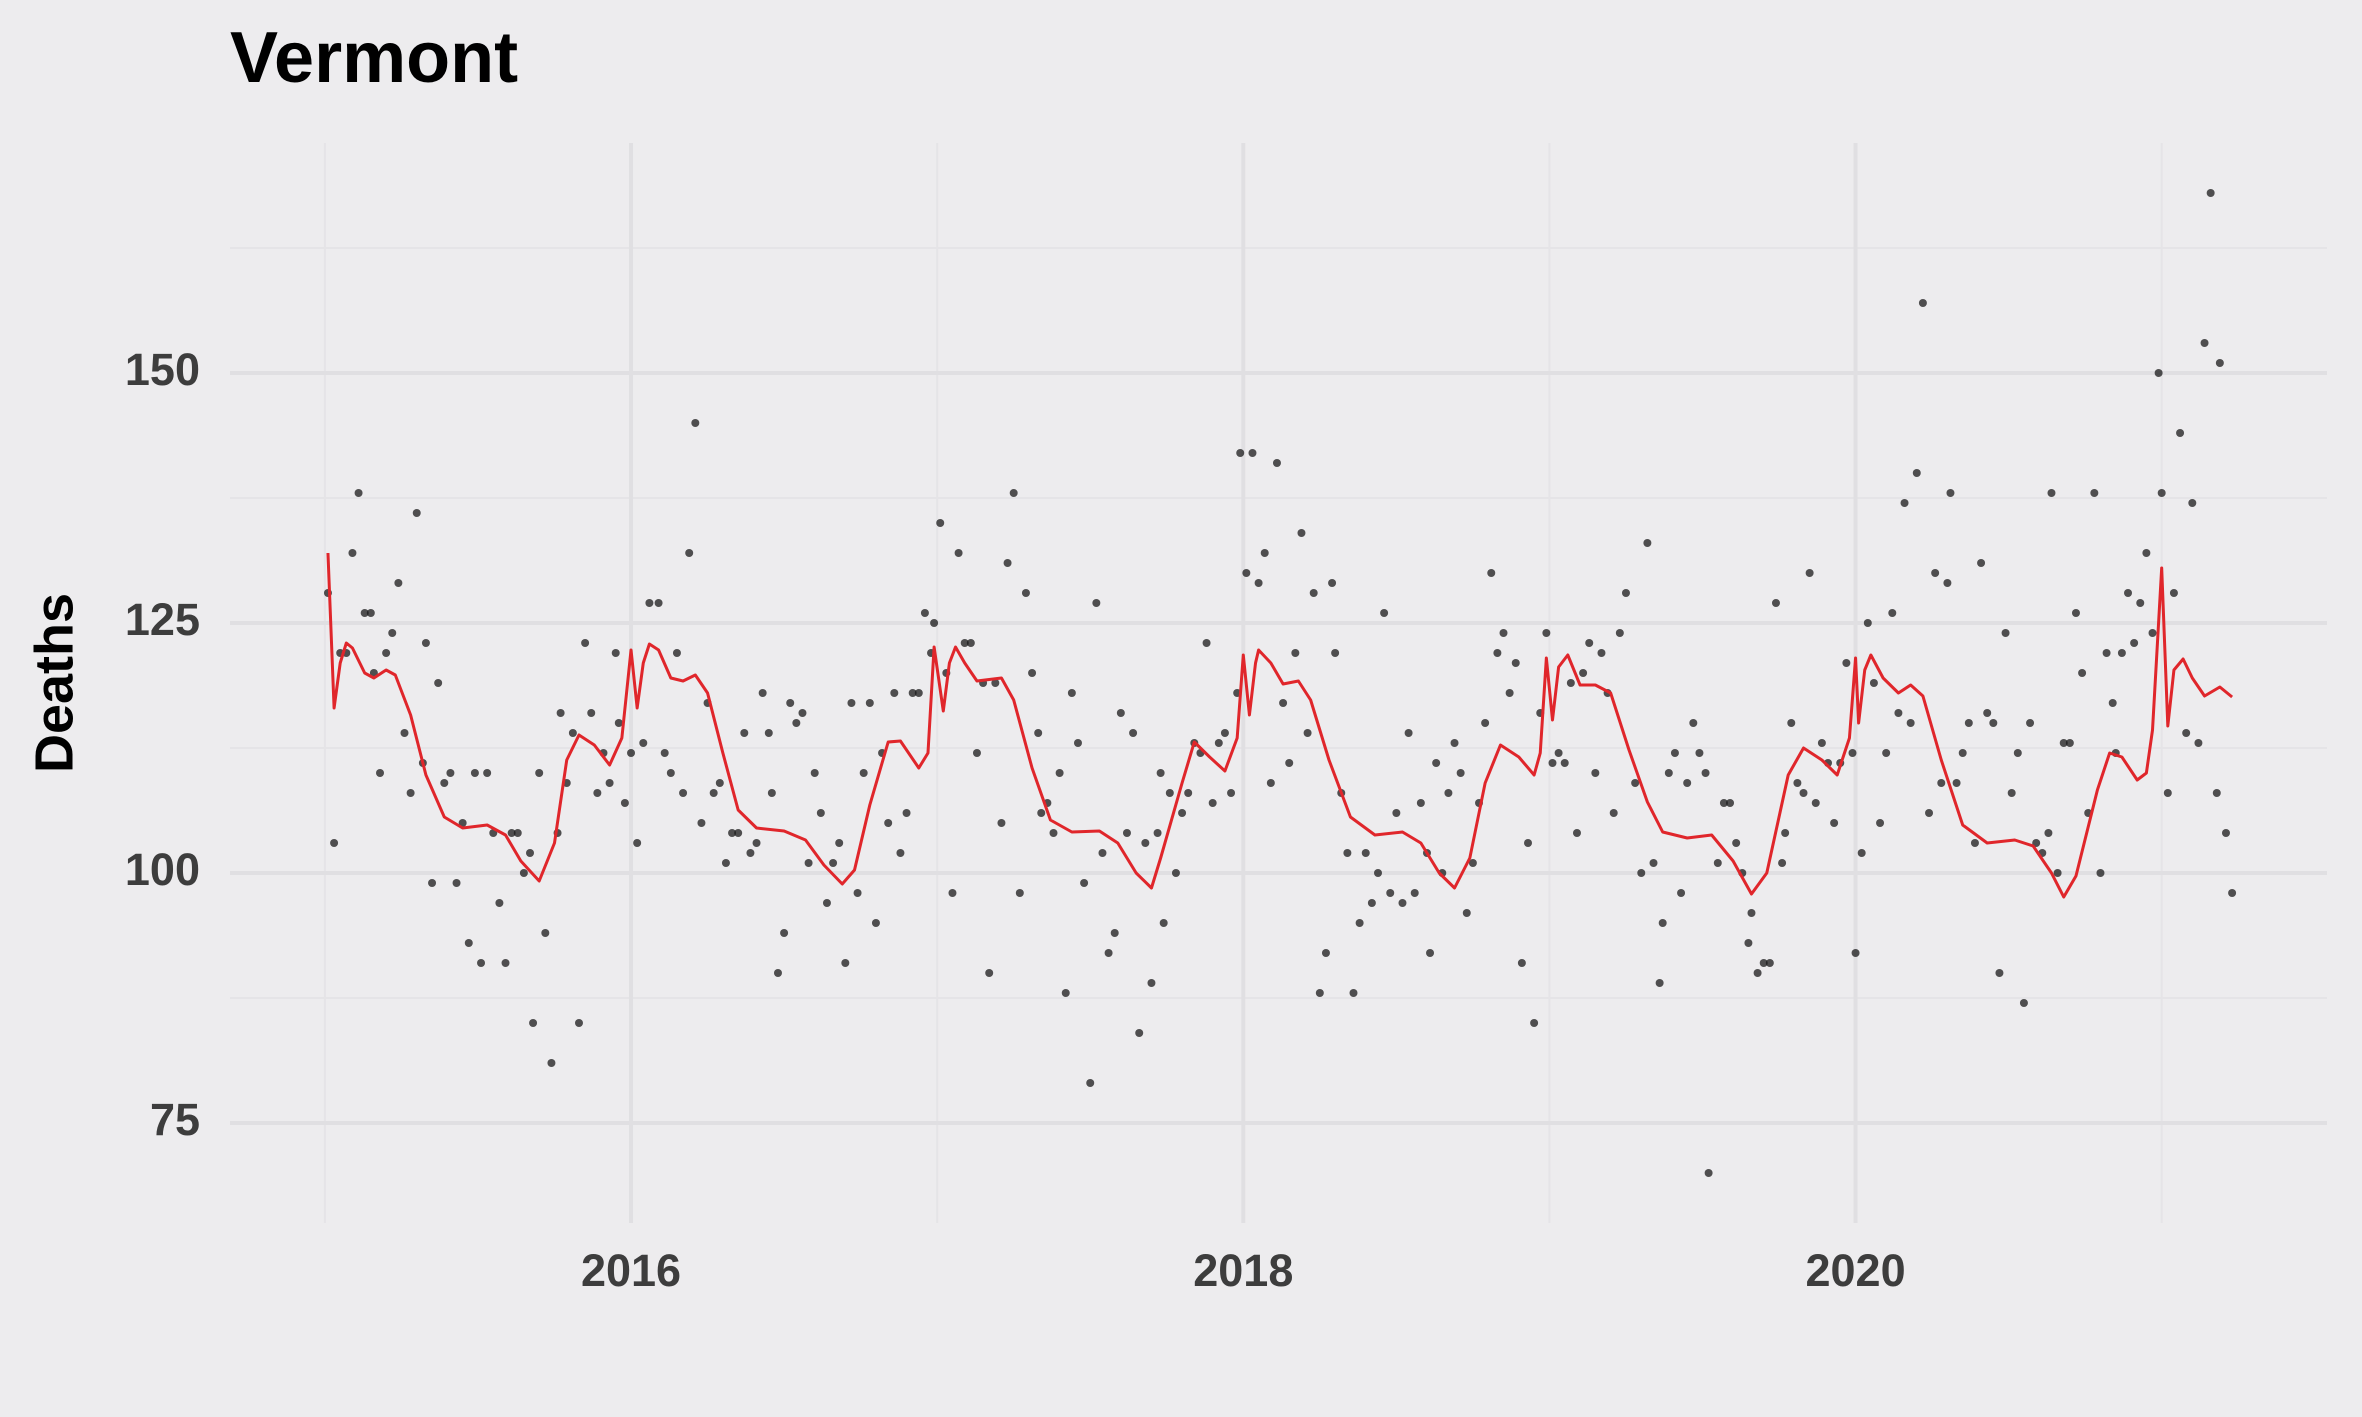  What do you see at coordinates (162, 619) in the screenshot?
I see `y-tick-label: 125` at bounding box center [162, 619].